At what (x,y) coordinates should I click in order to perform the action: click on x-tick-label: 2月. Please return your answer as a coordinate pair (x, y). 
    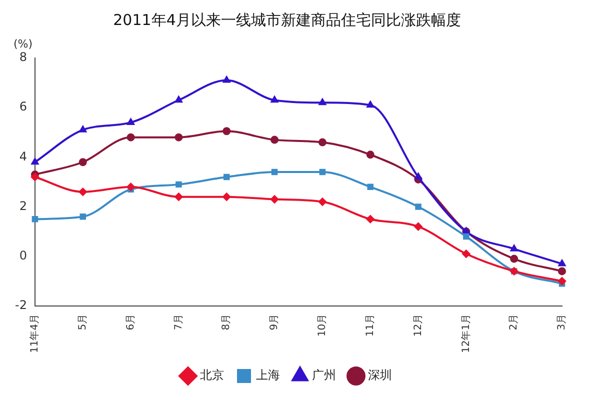
    Looking at the image, I should click on (514, 322).